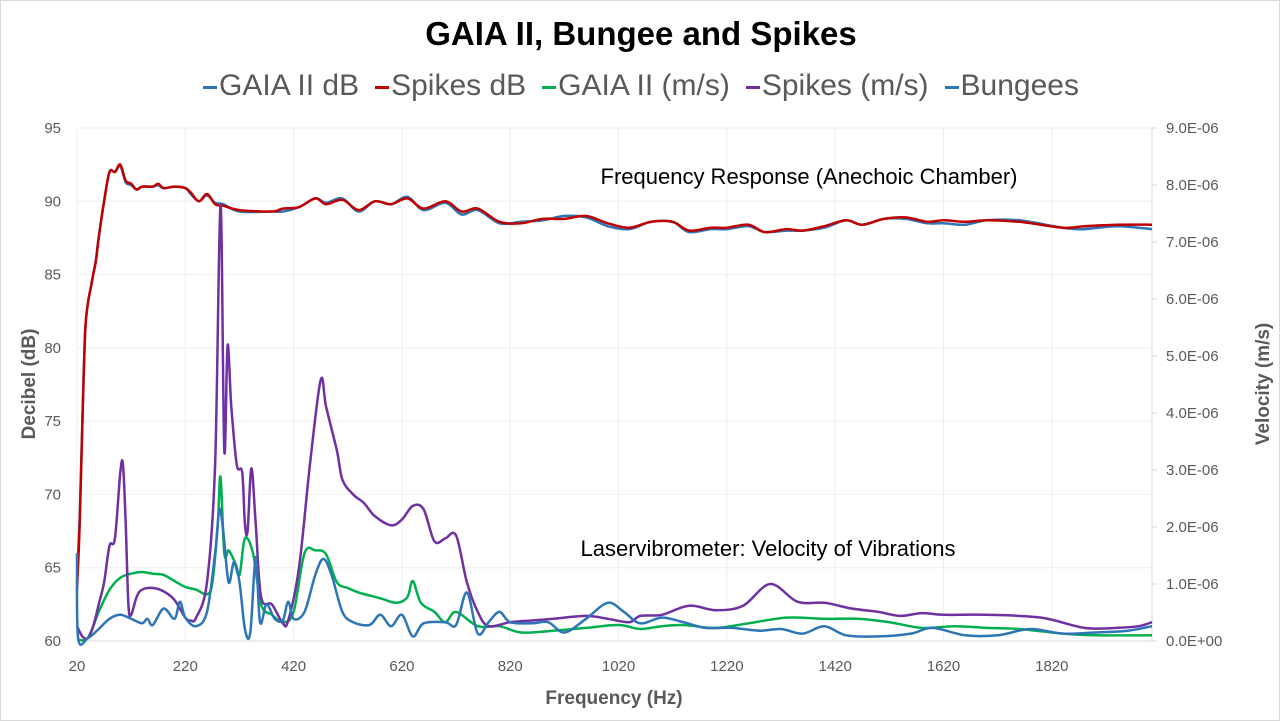  I want to click on x-tick-label: 20, so click(77, 666).